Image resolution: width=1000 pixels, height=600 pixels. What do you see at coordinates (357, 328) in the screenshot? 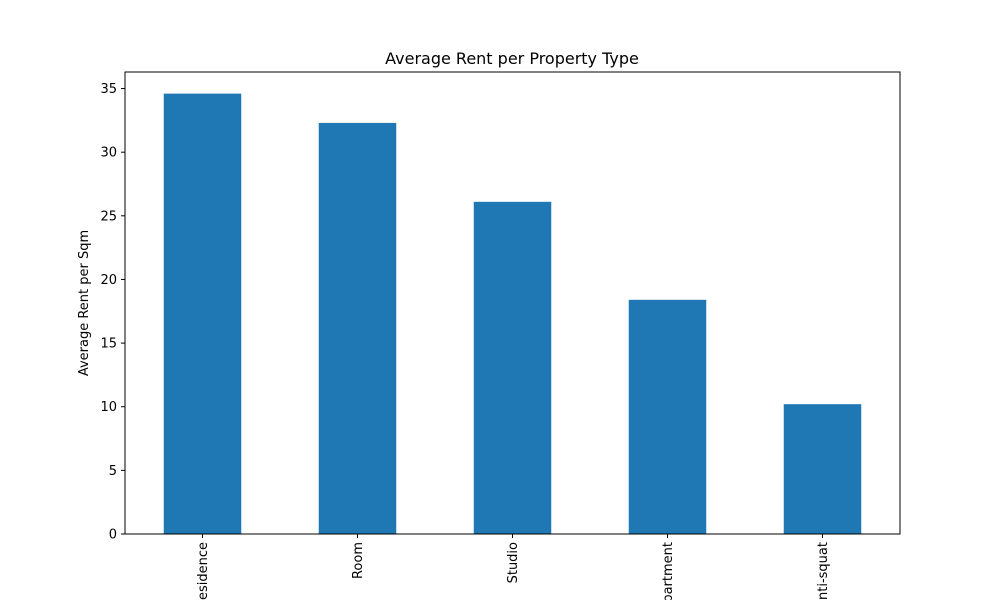
I see `bar-room` at bounding box center [357, 328].